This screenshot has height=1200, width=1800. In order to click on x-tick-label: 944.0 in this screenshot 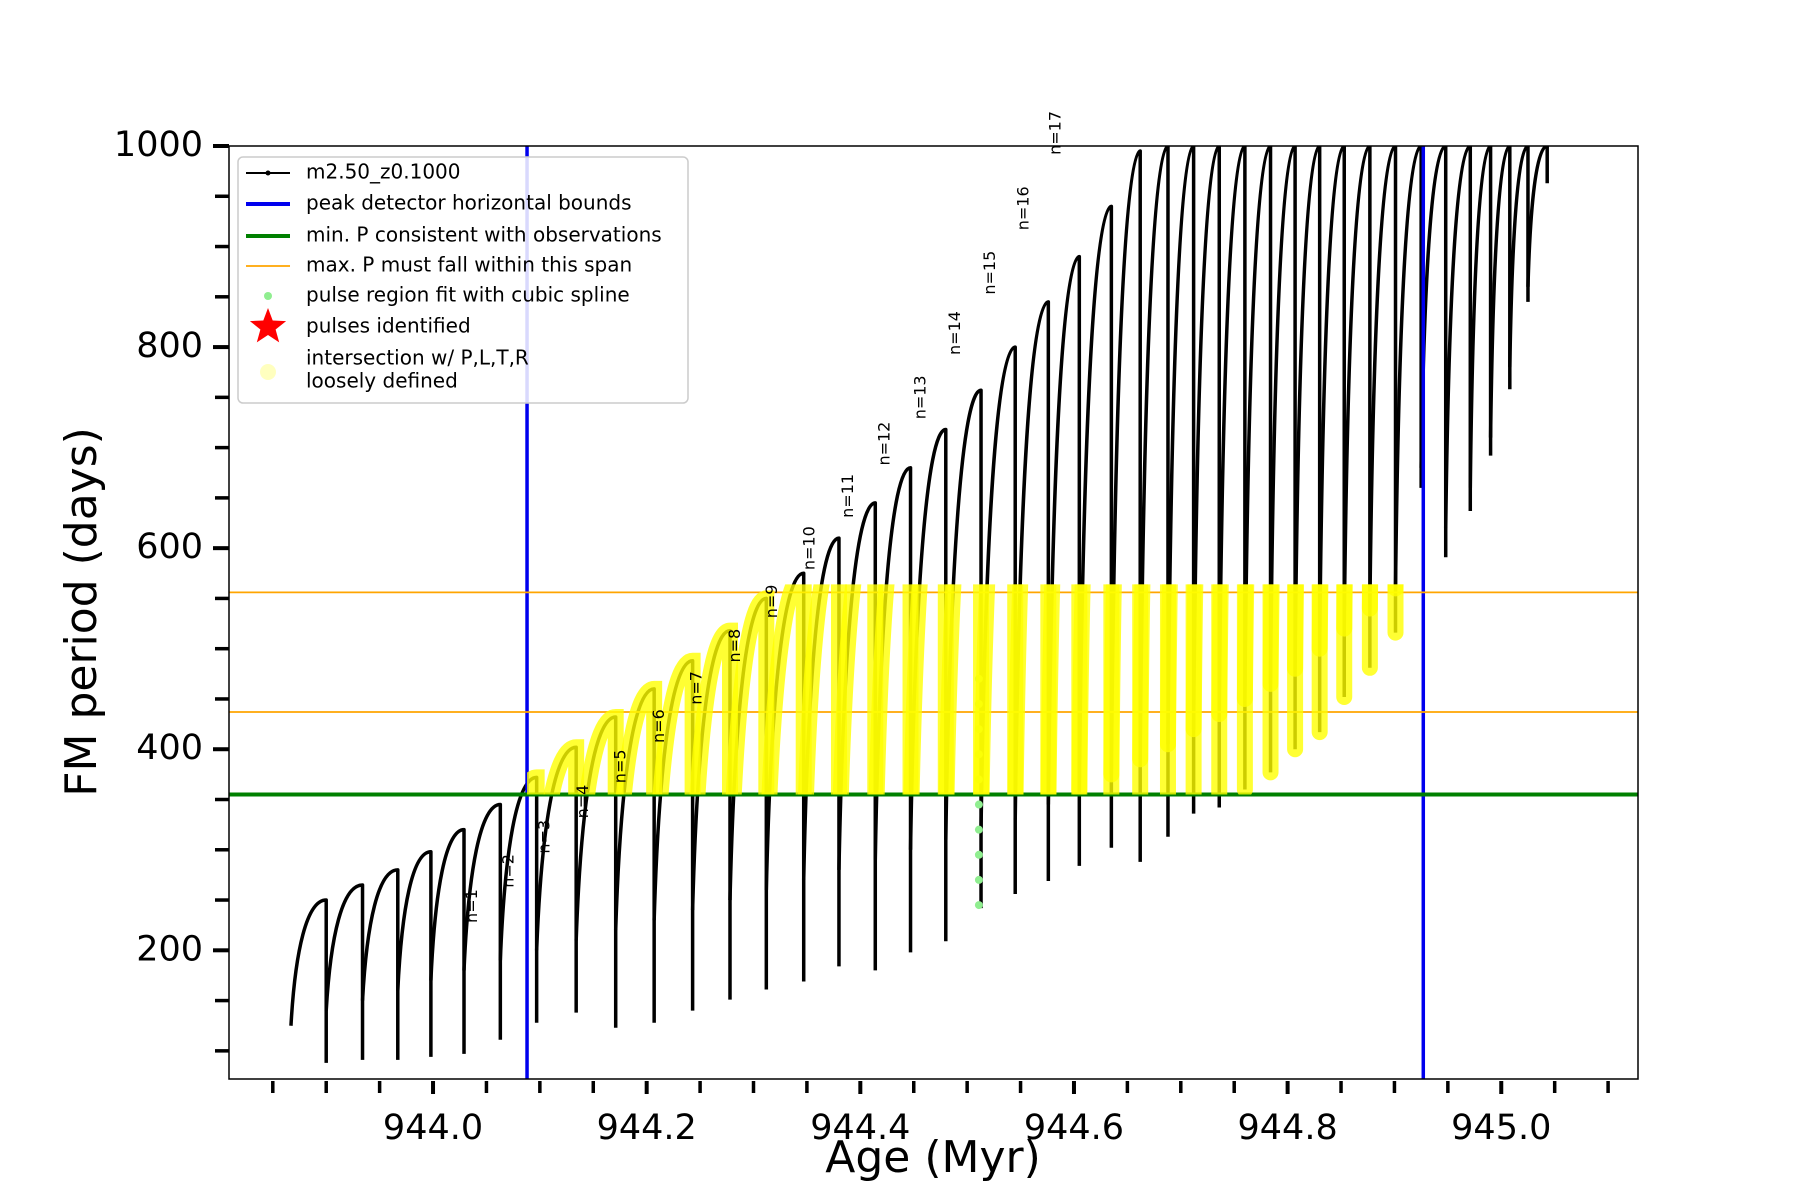, I will do `click(433, 1128)`.